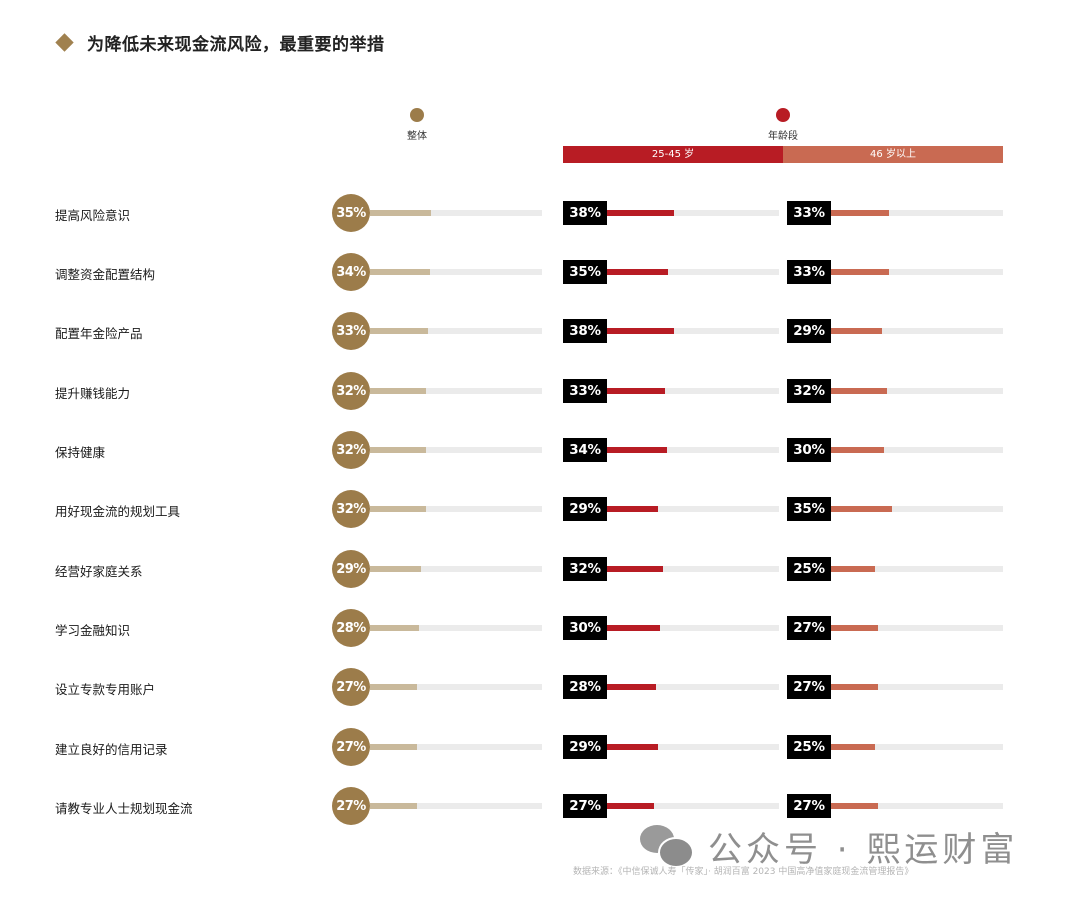 The width and height of the screenshot is (1080, 902). Describe the element at coordinates (585, 569) in the screenshot. I see `age-25-45-value-badge: 32%` at that location.